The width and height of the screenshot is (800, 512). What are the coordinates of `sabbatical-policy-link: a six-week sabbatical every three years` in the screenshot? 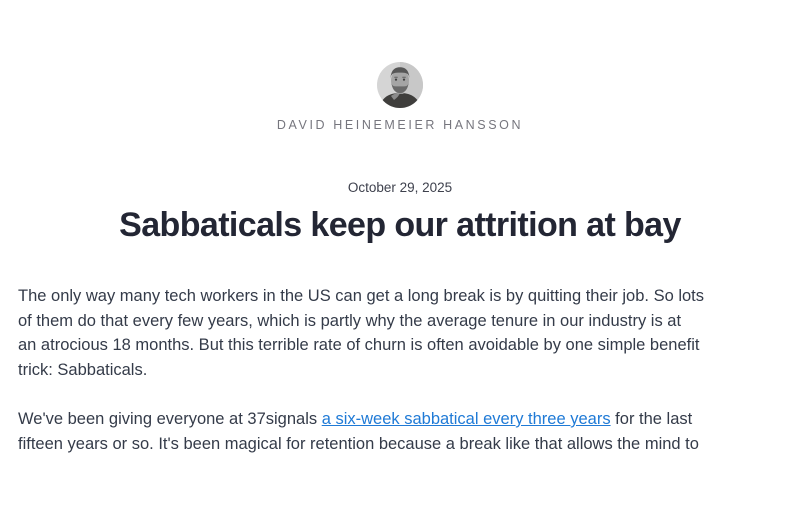 It's located at (466, 418).